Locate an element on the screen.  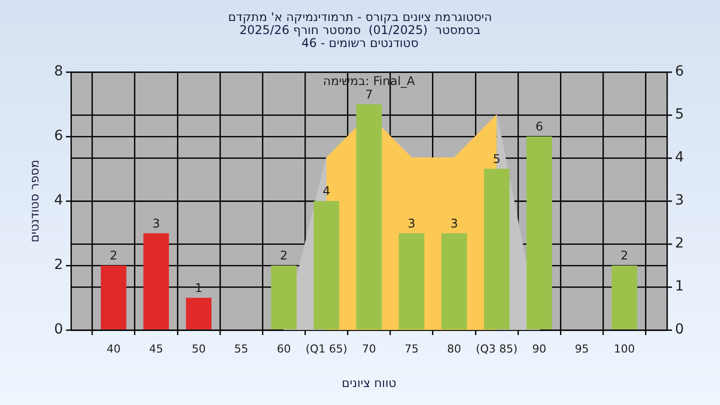
x-tick-label: 75 is located at coordinates (411, 349).